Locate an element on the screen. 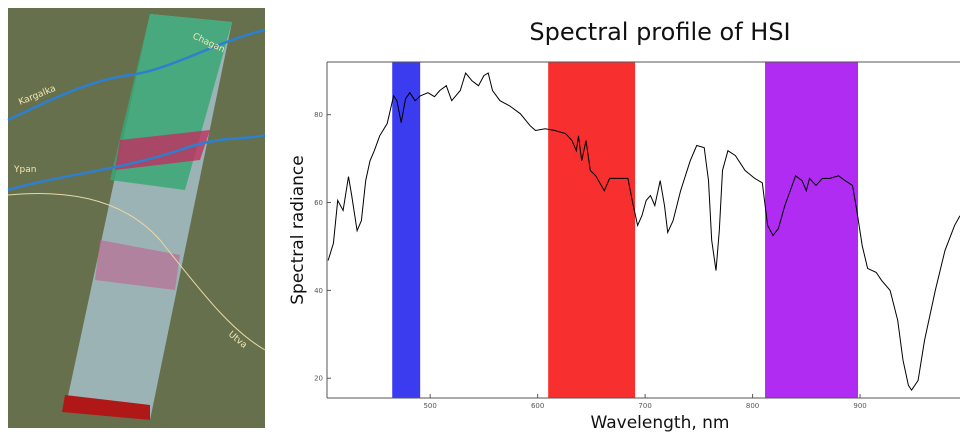 This screenshot has width=960, height=439. y-tick-label: 40 is located at coordinates (318, 291).